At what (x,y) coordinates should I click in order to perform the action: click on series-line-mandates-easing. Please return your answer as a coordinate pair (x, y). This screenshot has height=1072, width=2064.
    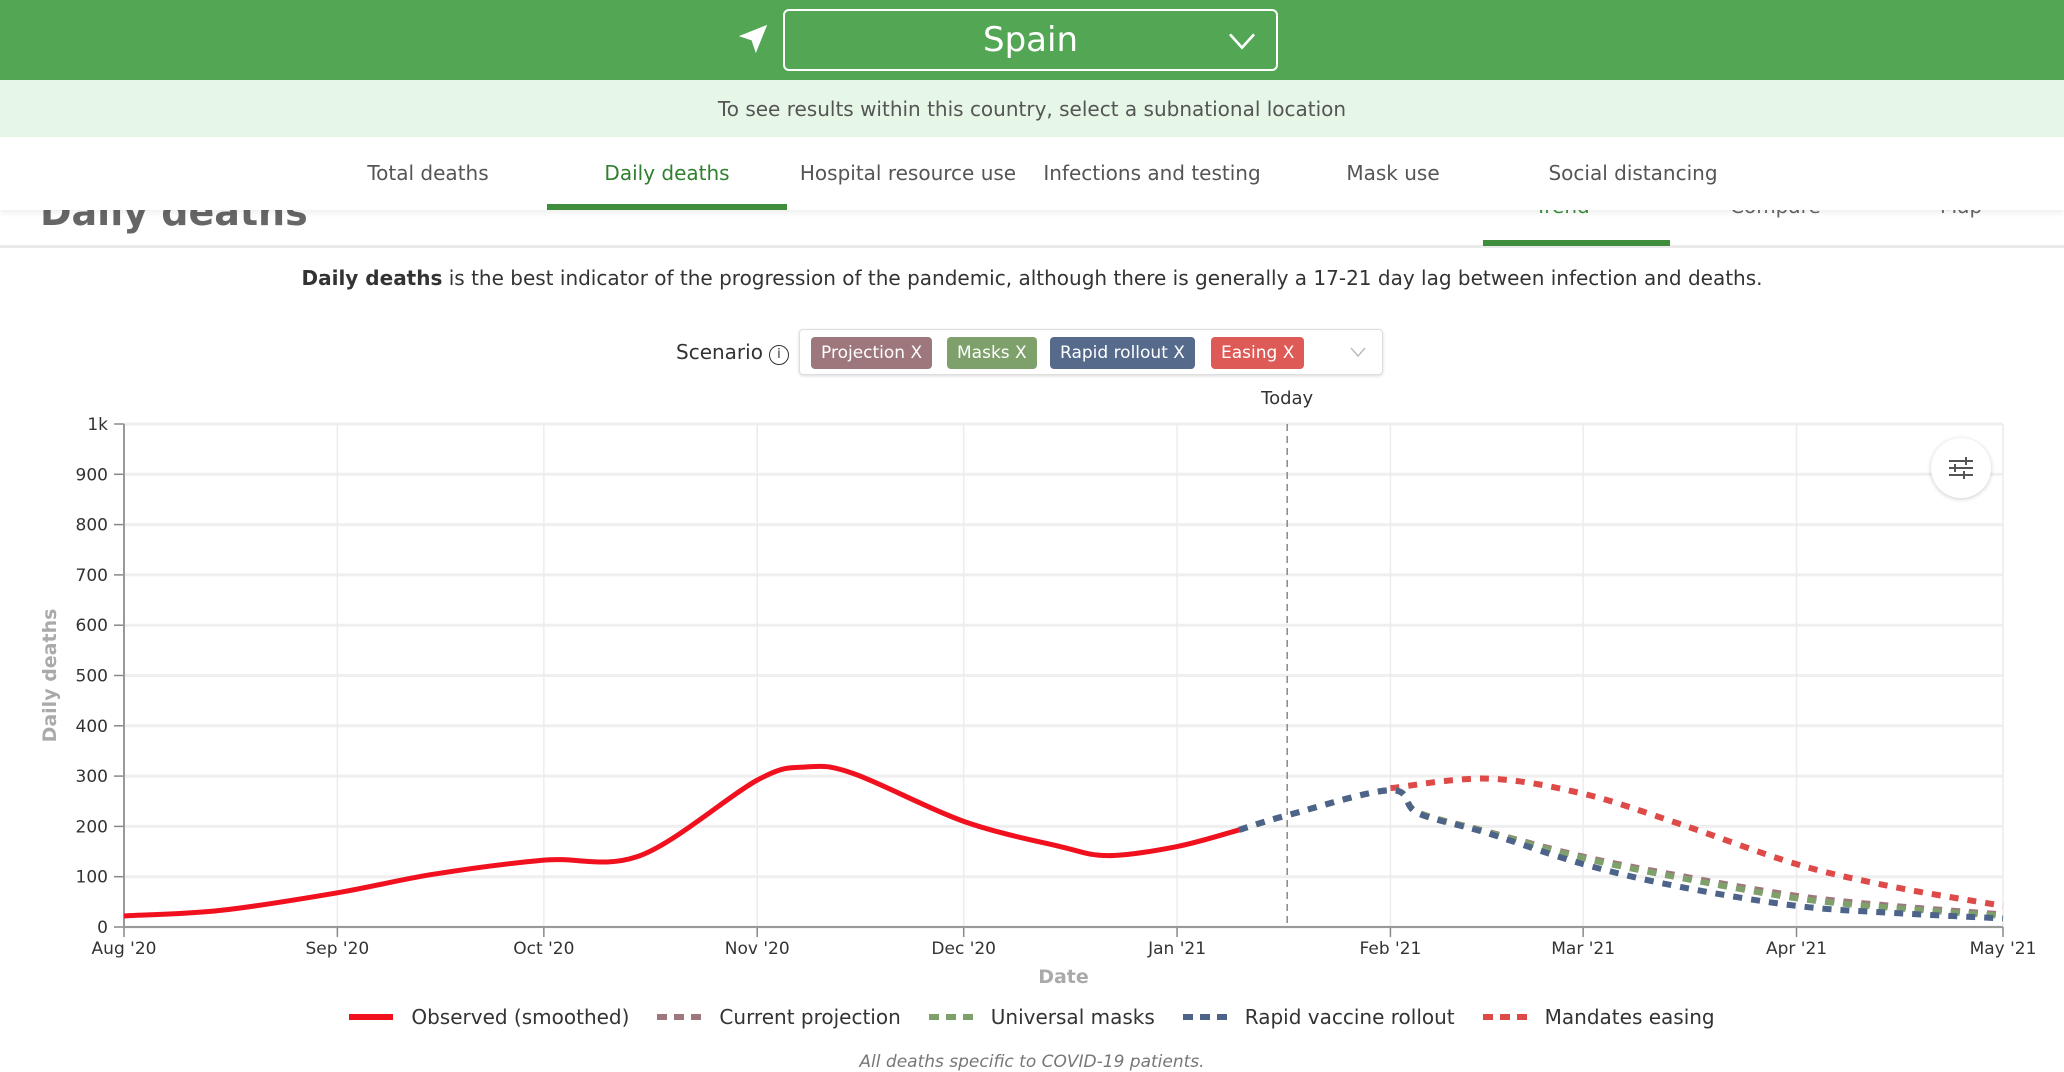
    Looking at the image, I should click on (1697, 842).